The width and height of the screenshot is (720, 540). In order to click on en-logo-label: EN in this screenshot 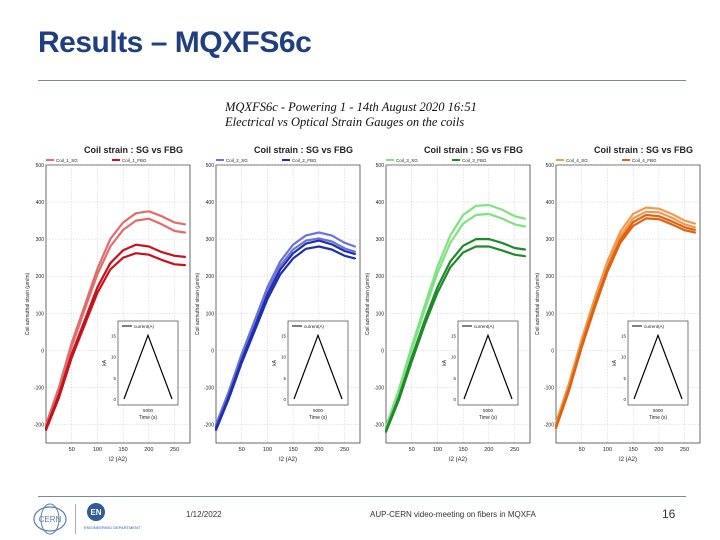, I will do `click(95, 512)`.